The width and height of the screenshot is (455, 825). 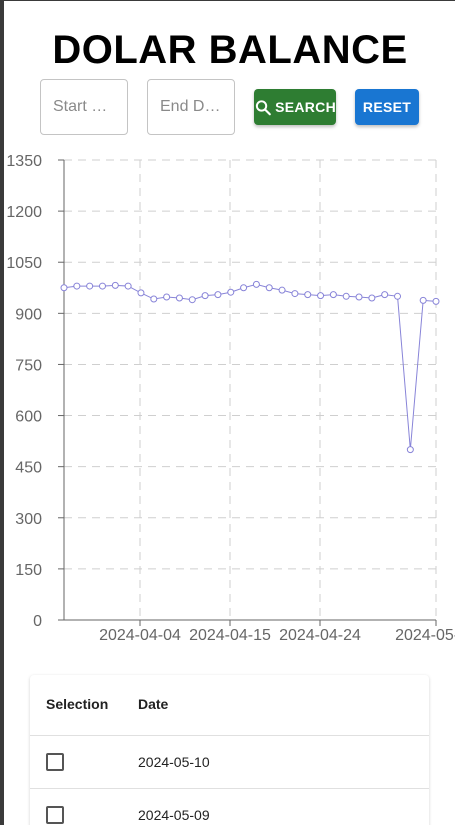 What do you see at coordinates (28, 468) in the screenshot?
I see `y-tick-label: 450` at bounding box center [28, 468].